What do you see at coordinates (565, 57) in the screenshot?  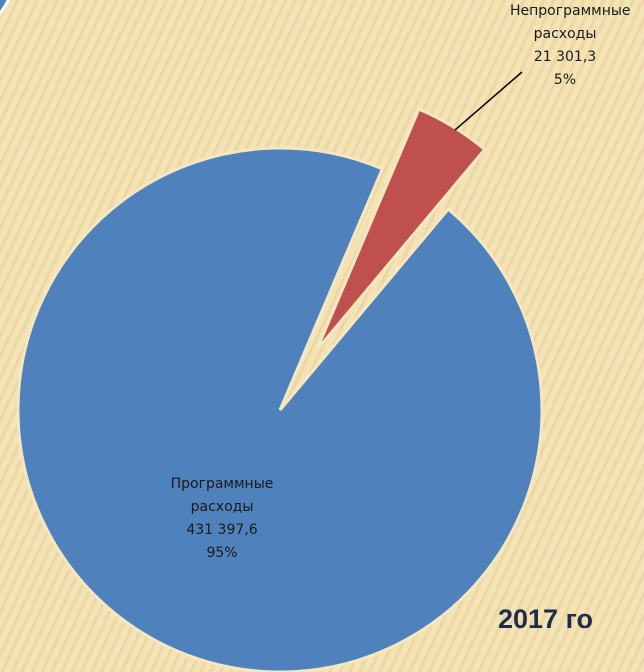 I see `slice-value: 21 301,3` at bounding box center [565, 57].